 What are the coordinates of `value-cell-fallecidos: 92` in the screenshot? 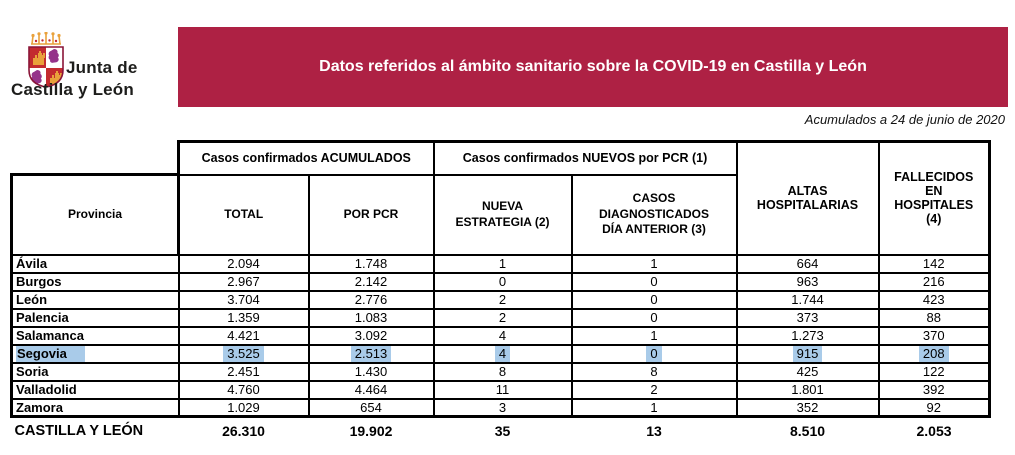 It's located at (934, 407).